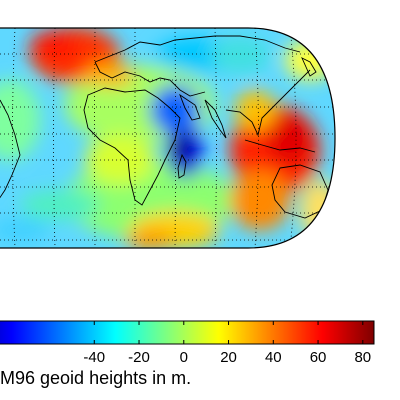 Image resolution: width=400 pixels, height=400 pixels. I want to click on colorbar-tick-label: -20, so click(139, 357).